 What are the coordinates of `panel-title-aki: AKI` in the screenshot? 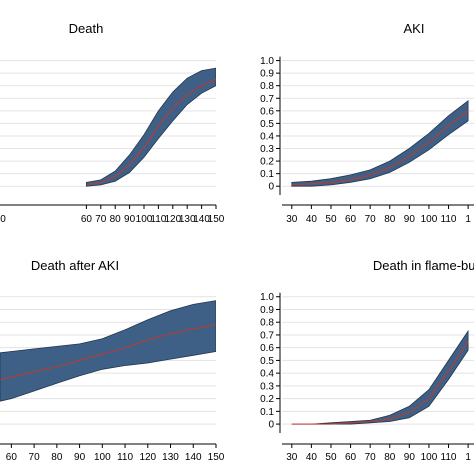 It's located at (414, 28).